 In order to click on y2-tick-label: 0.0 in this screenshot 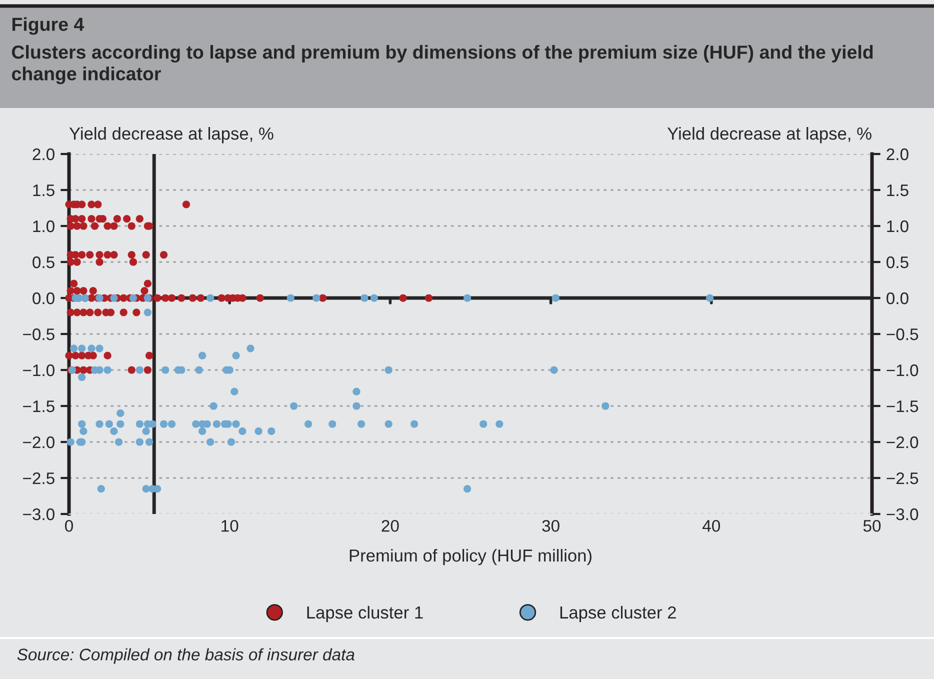, I will do `click(897, 298)`.